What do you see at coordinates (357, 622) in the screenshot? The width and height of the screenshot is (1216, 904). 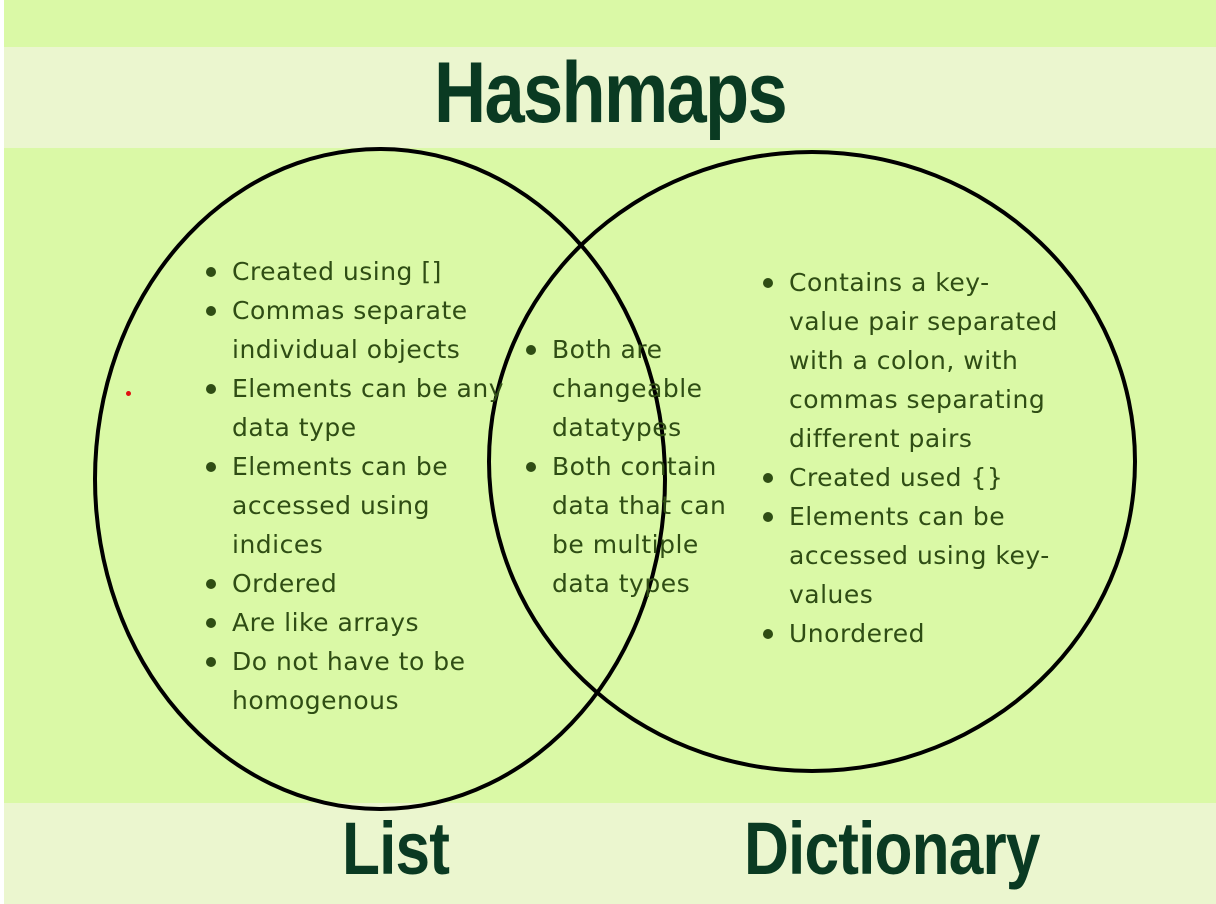 I see `list-item: Are like arrays` at bounding box center [357, 622].